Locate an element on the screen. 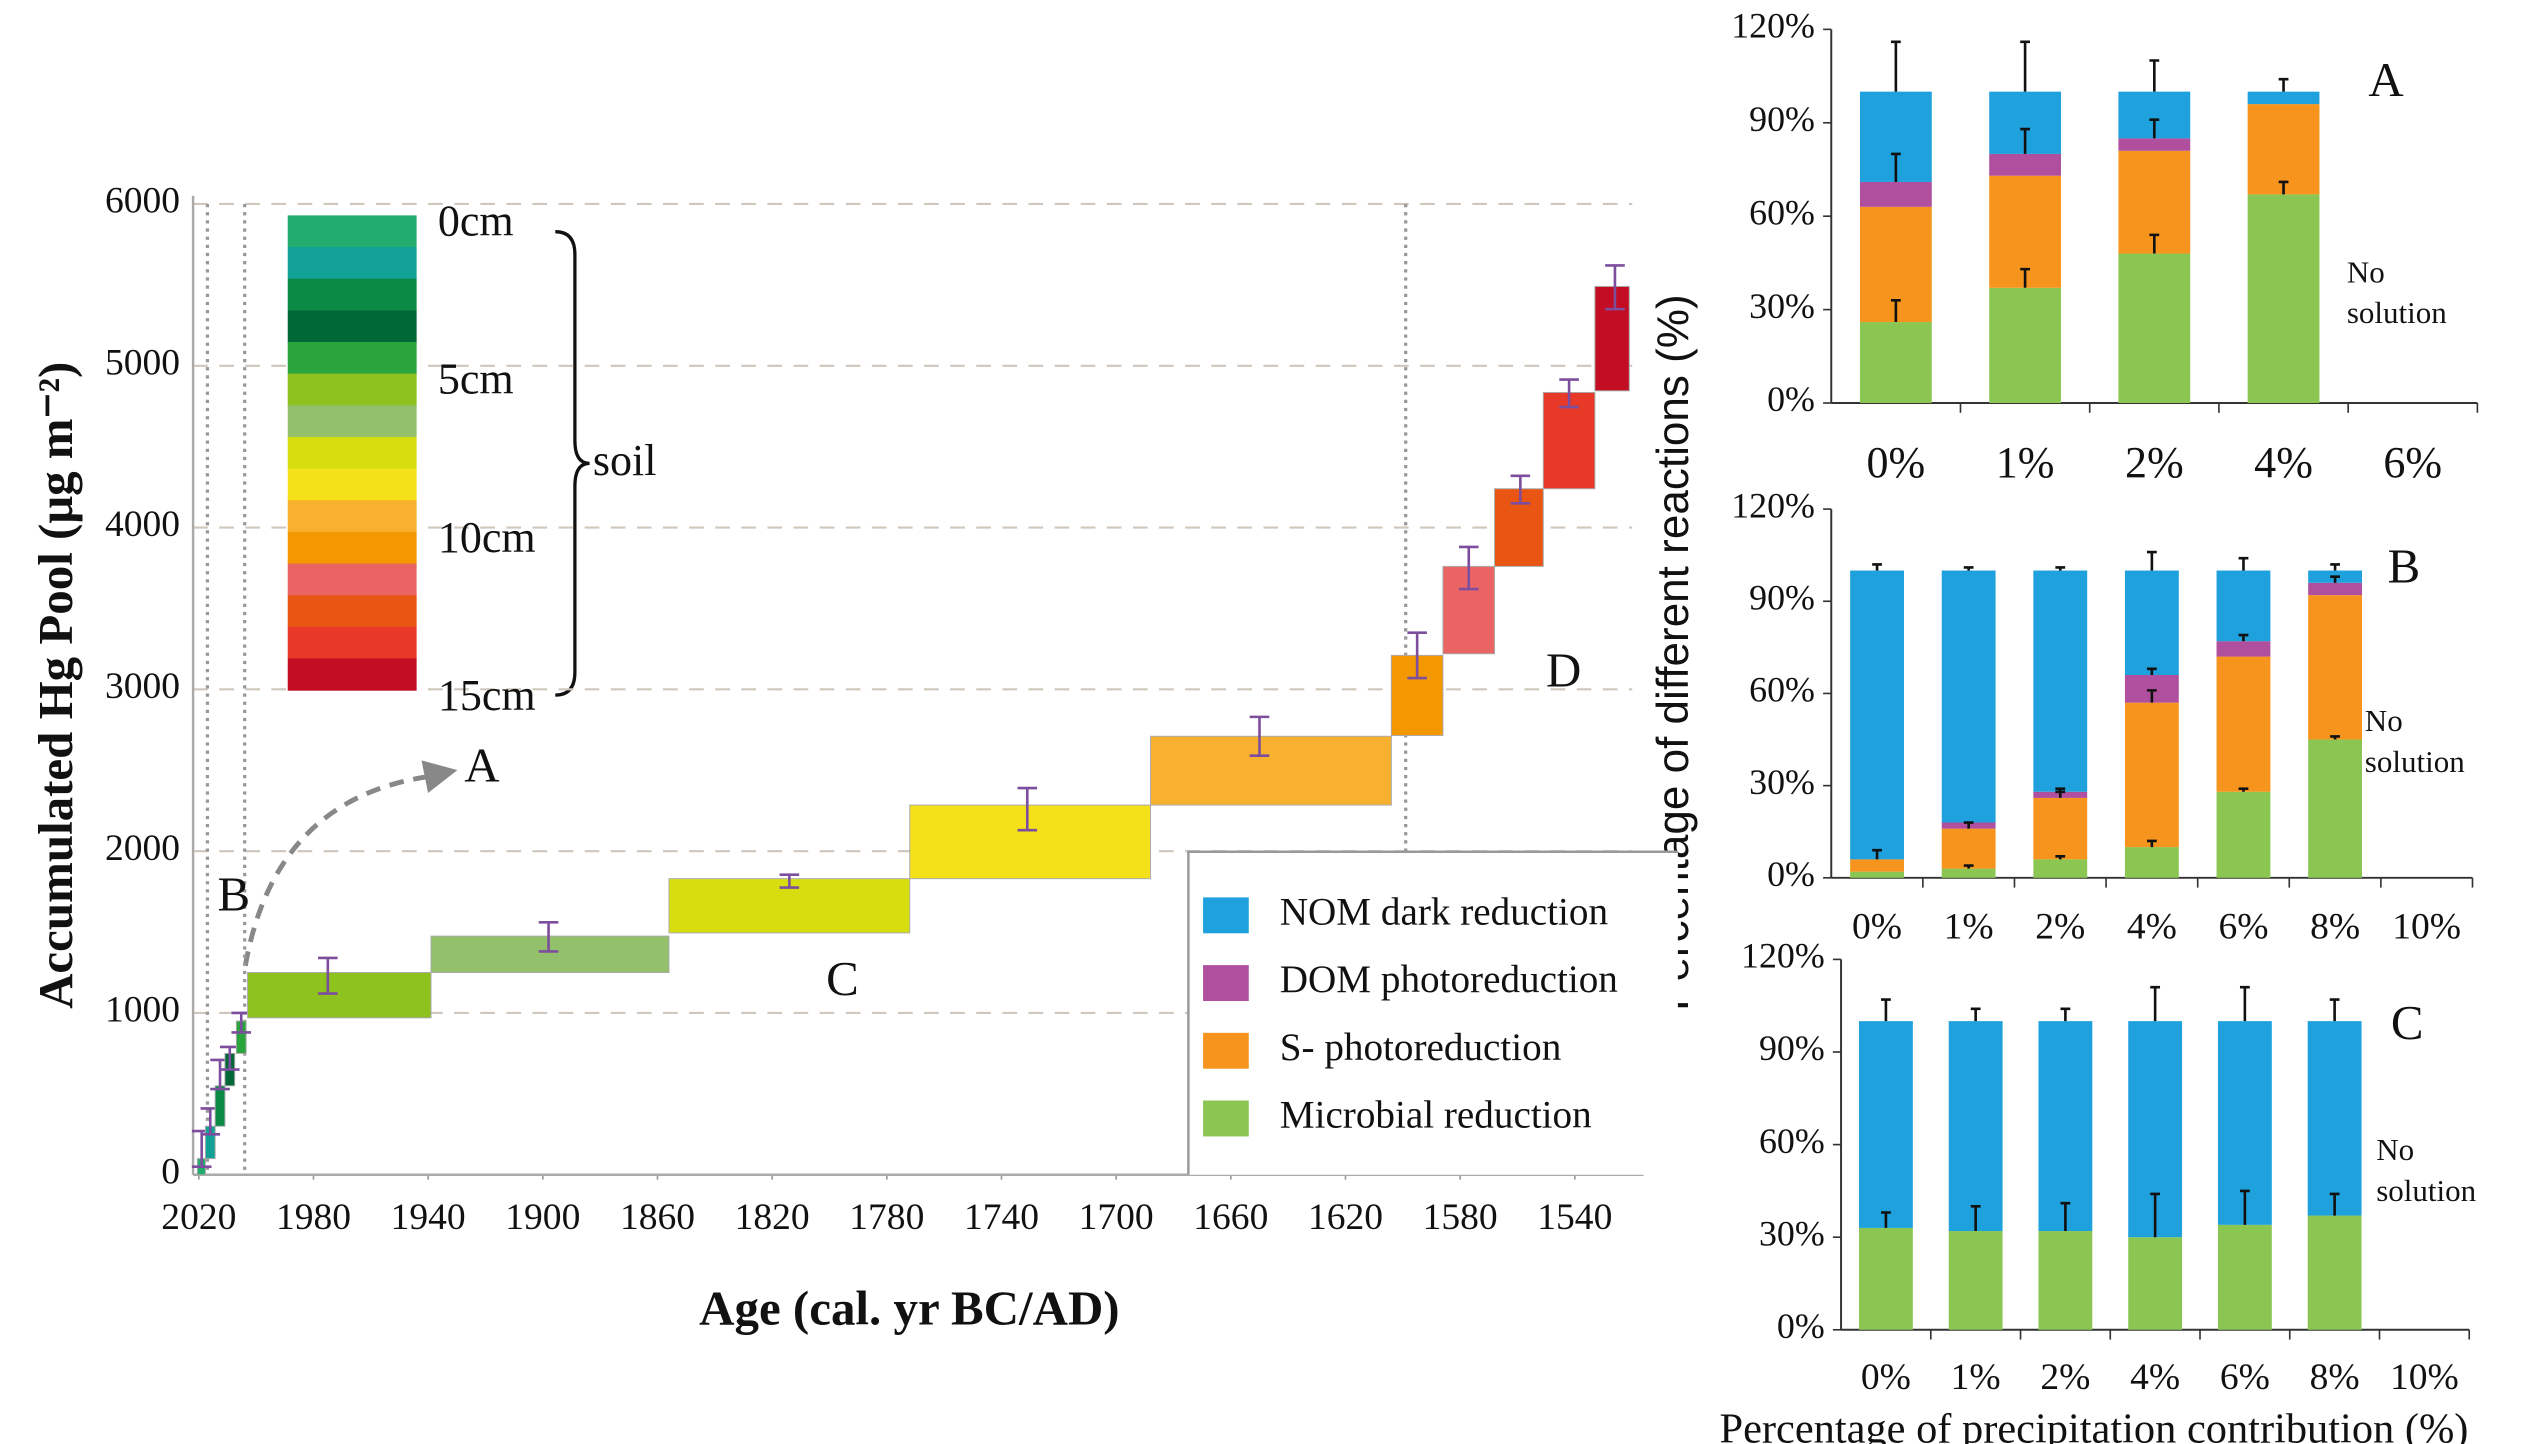 The height and width of the screenshot is (1444, 2522). x-tick-label: 1580 is located at coordinates (1460, 1217).